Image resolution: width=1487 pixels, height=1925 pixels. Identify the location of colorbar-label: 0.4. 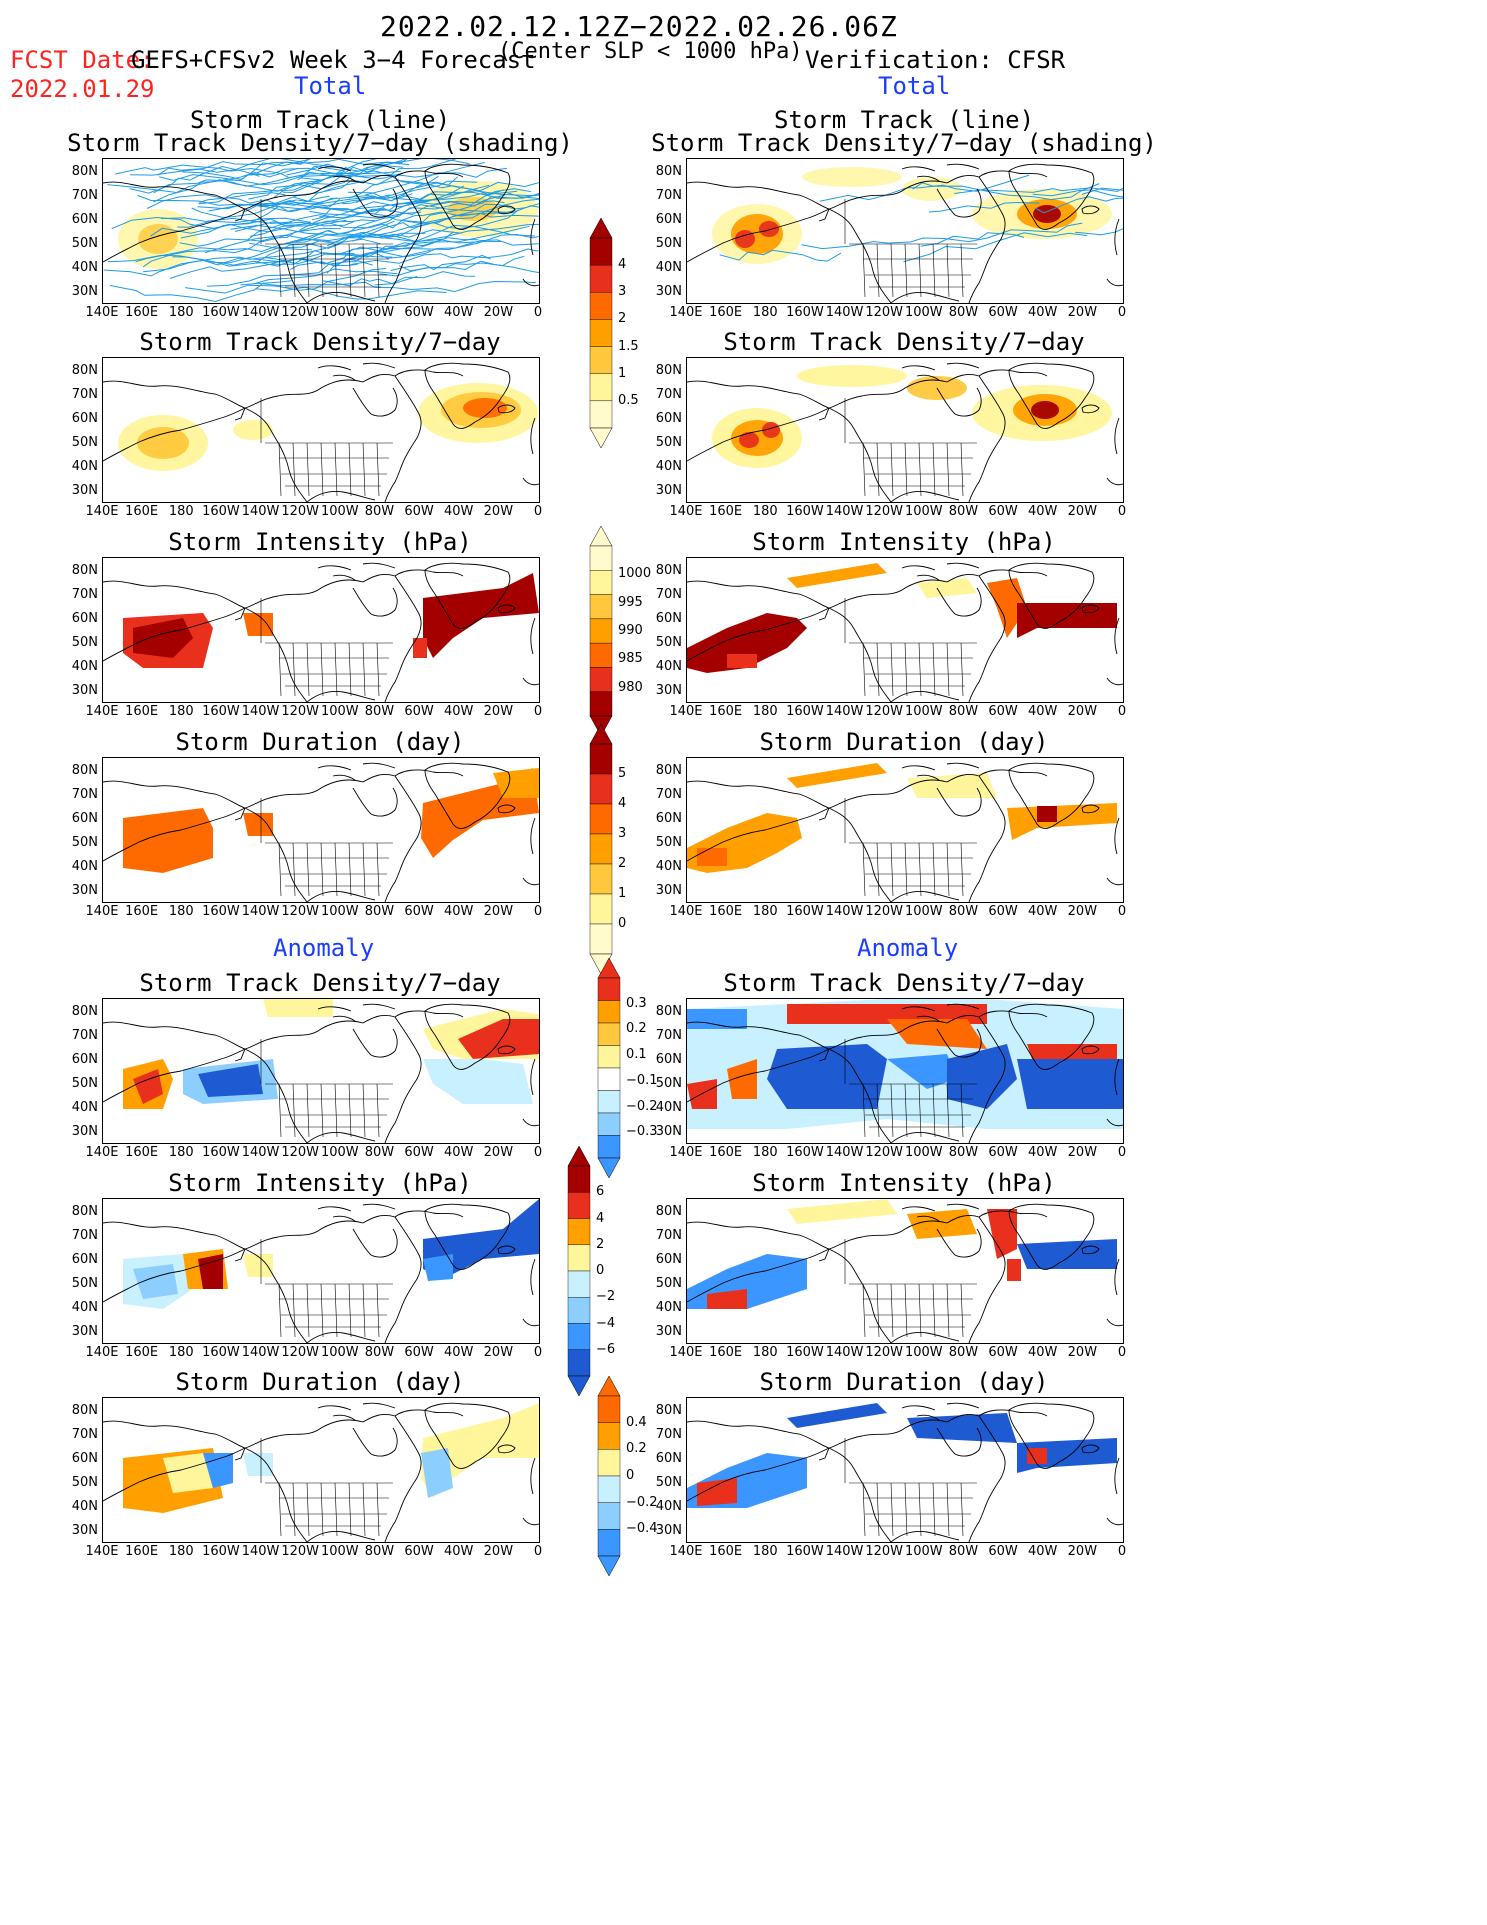
(636, 1422).